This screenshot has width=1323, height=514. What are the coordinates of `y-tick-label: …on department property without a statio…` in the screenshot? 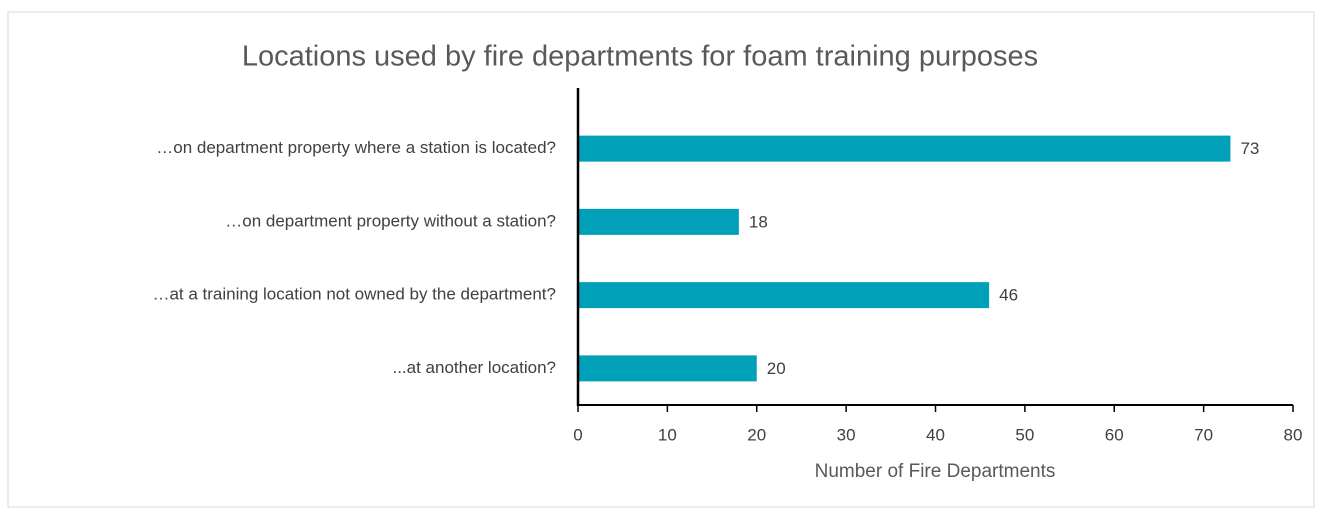 It's located at (390, 220).